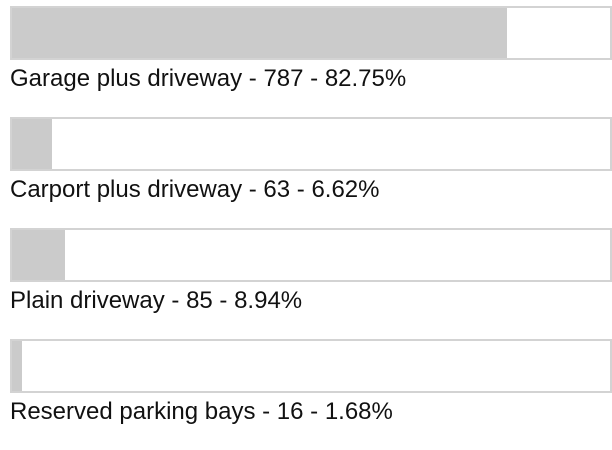 The width and height of the screenshot is (612, 450). I want to click on option-label: Carport plus driveway - 63 - 6.62%, so click(195, 189).